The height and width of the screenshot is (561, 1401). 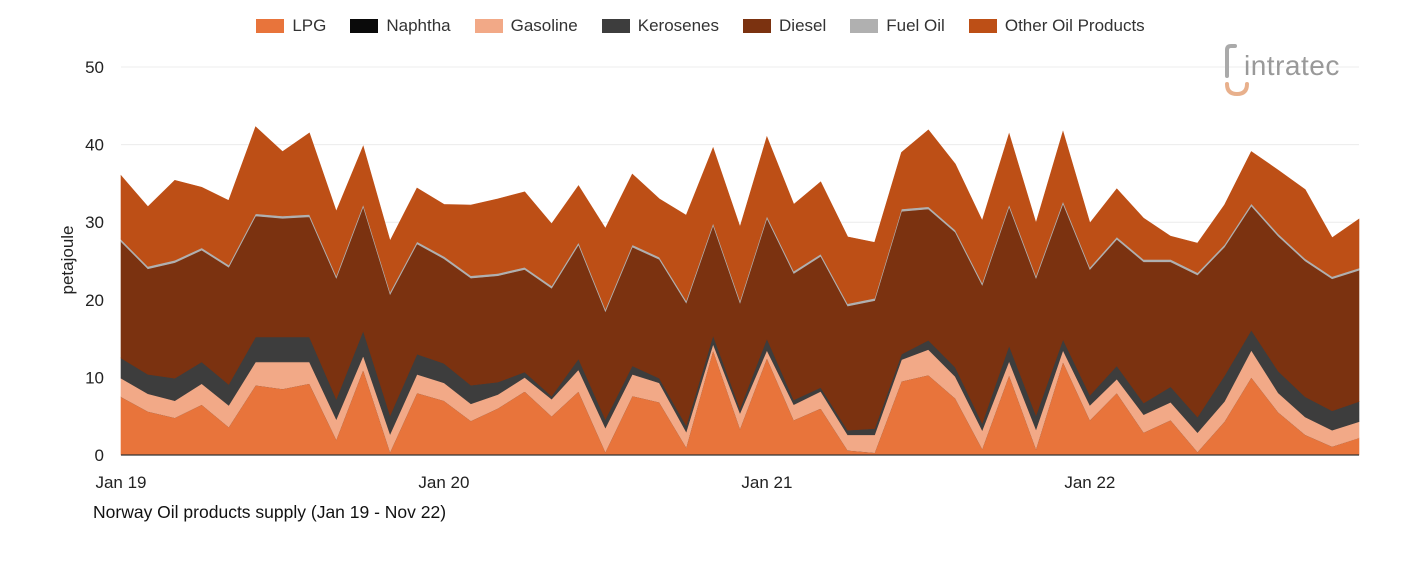 What do you see at coordinates (766, 482) in the screenshot?
I see `x-tick-label: Jan 21` at bounding box center [766, 482].